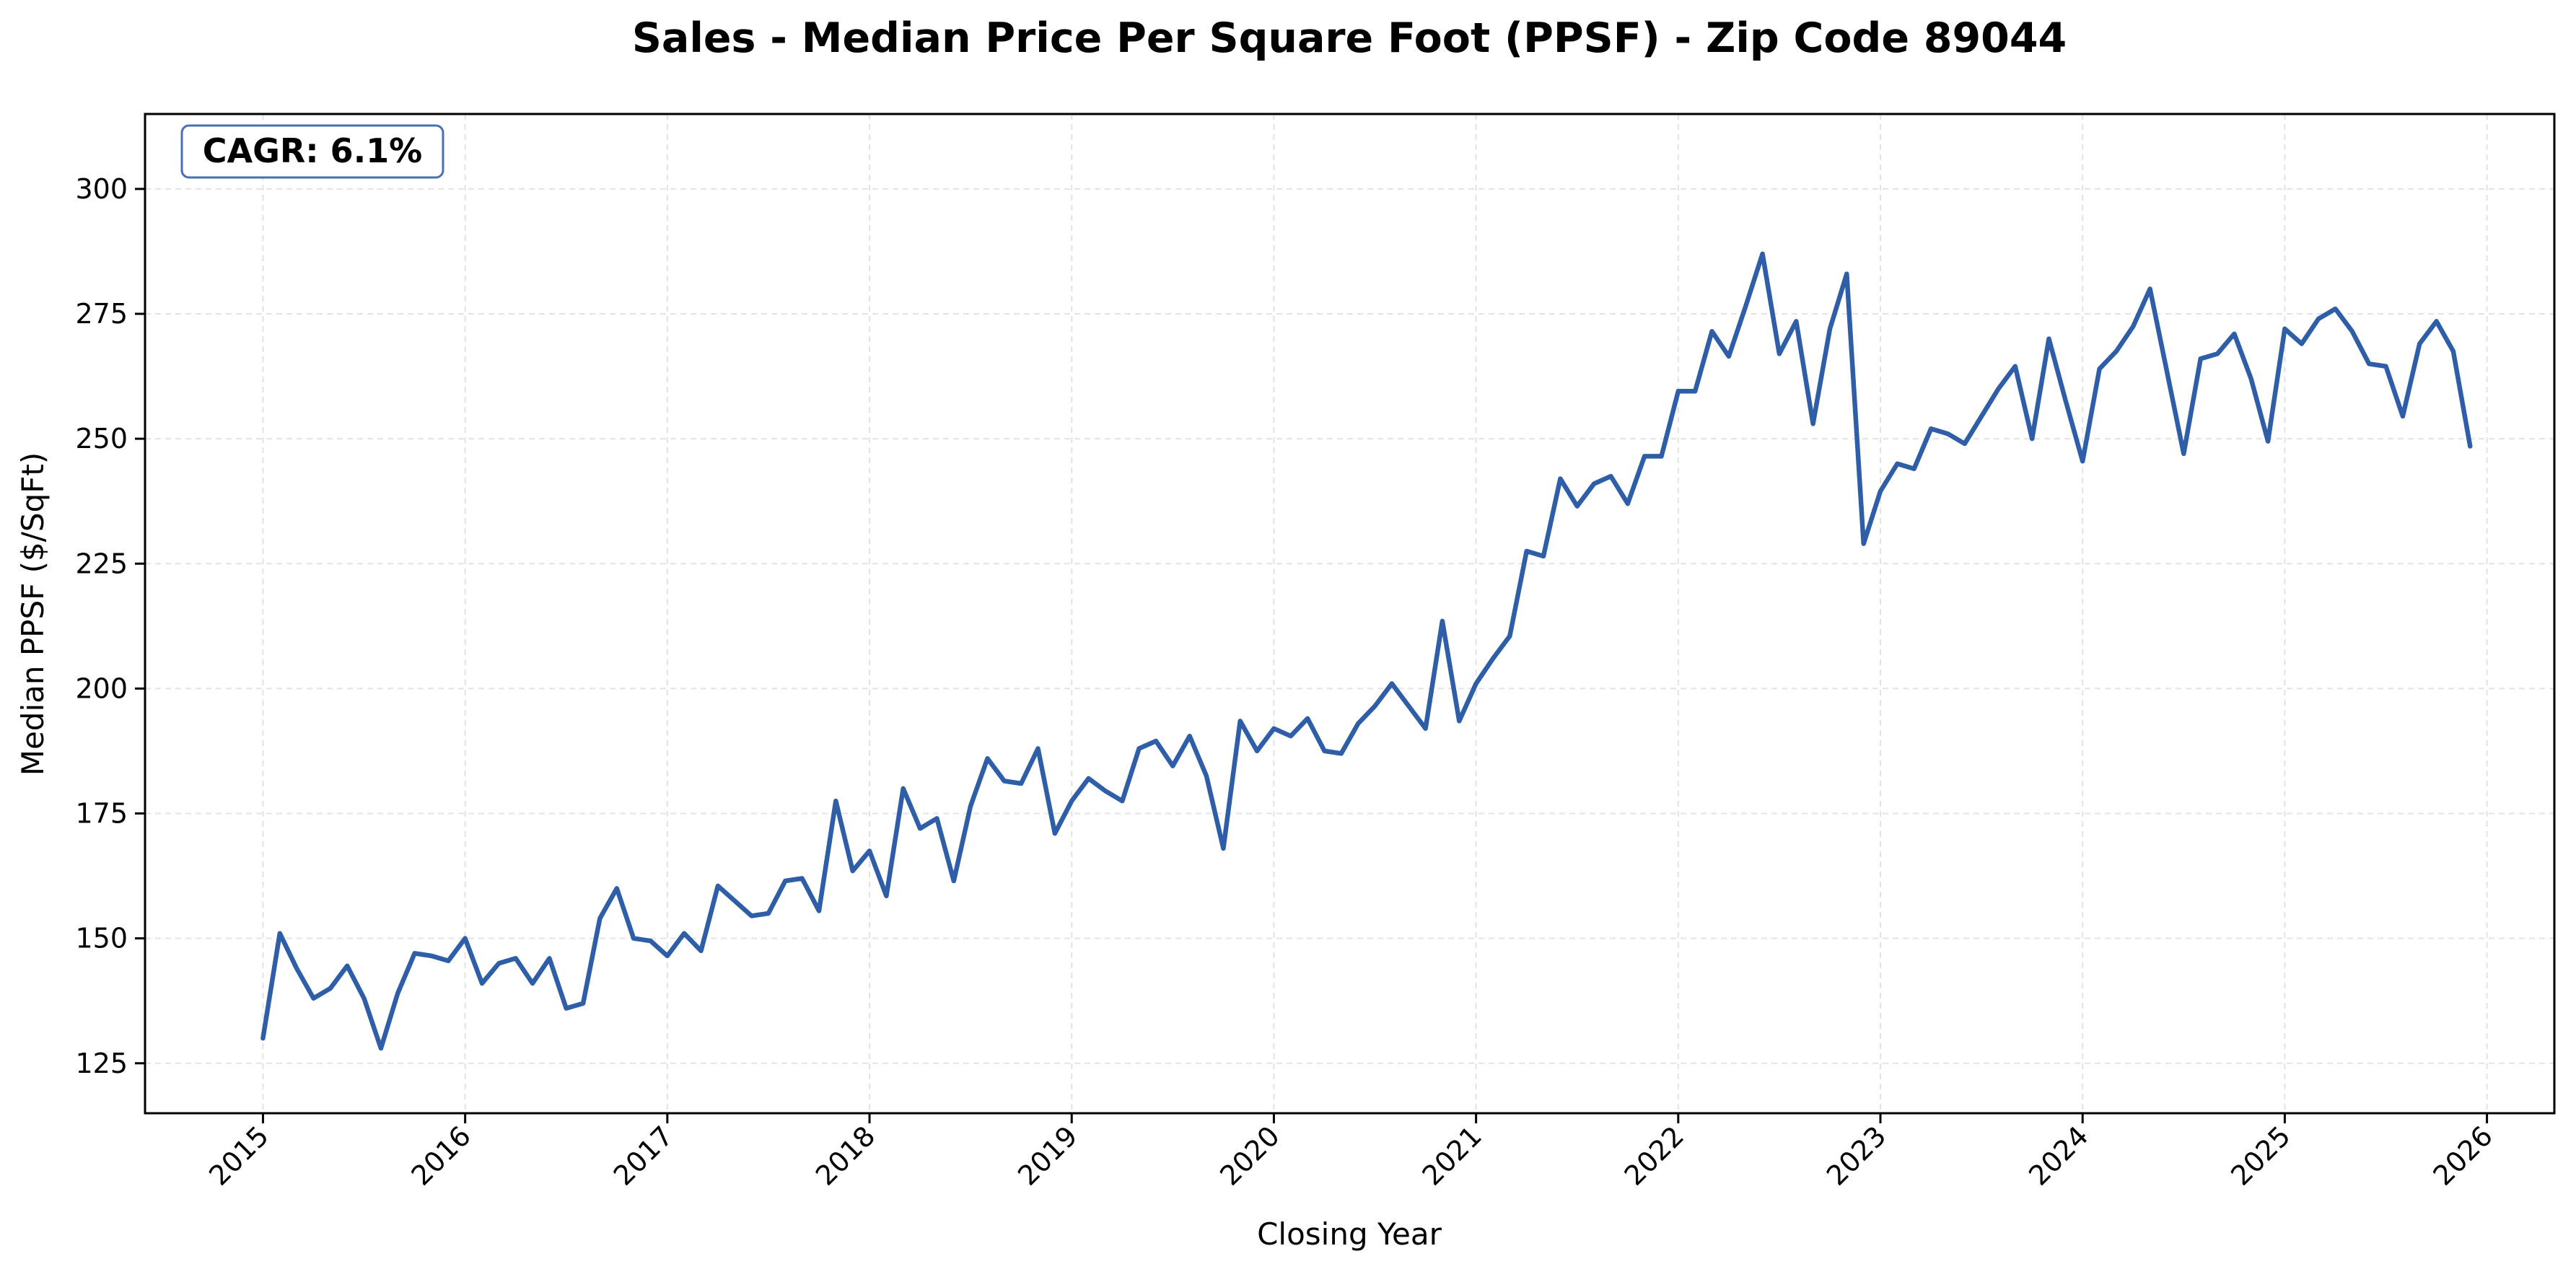 The width and height of the screenshot is (2576, 1277). I want to click on x-tick-label: 2016, so click(442, 1156).